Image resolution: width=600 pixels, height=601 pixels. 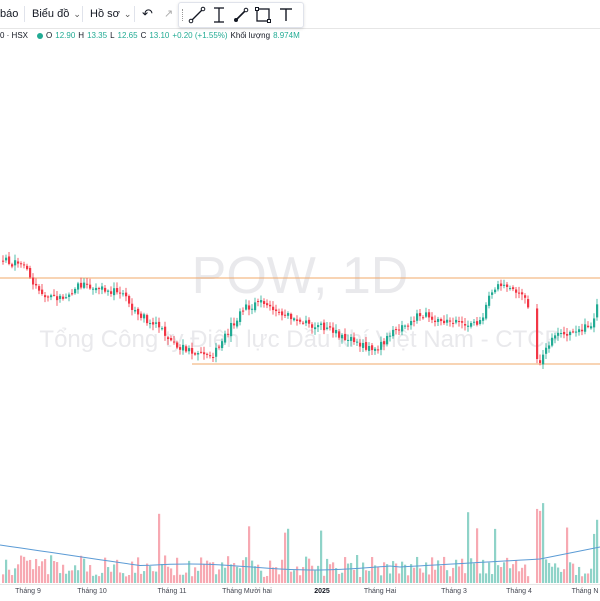 What do you see at coordinates (197, 15) in the screenshot?
I see `trend-line-icon` at bounding box center [197, 15].